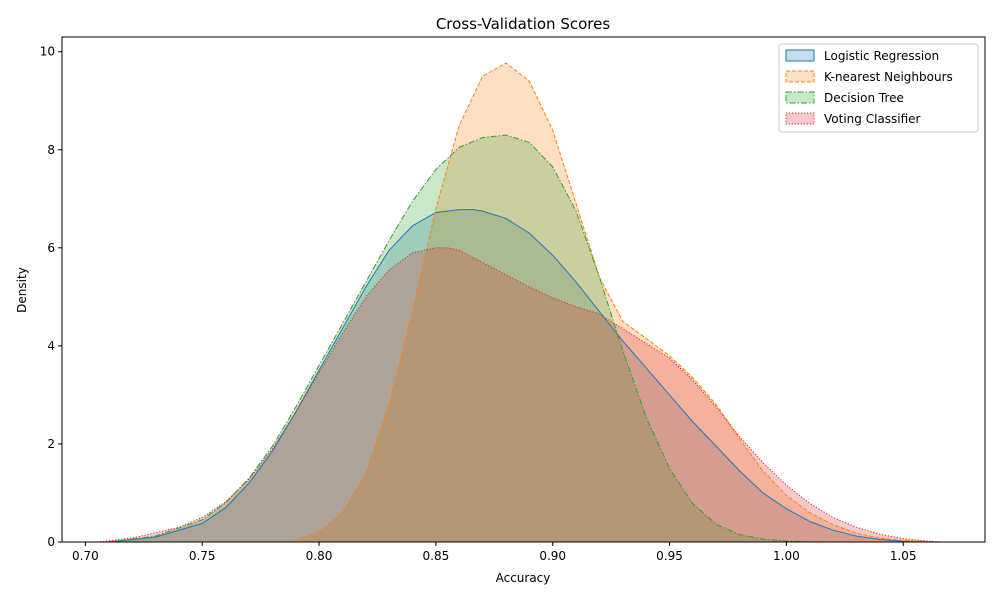  I want to click on y-tick-label: 4, so click(51, 346).